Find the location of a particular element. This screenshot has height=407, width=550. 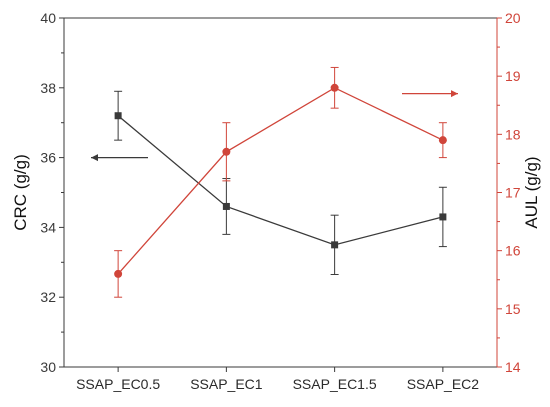

left-tick-label: 40 is located at coordinates (48, 18).